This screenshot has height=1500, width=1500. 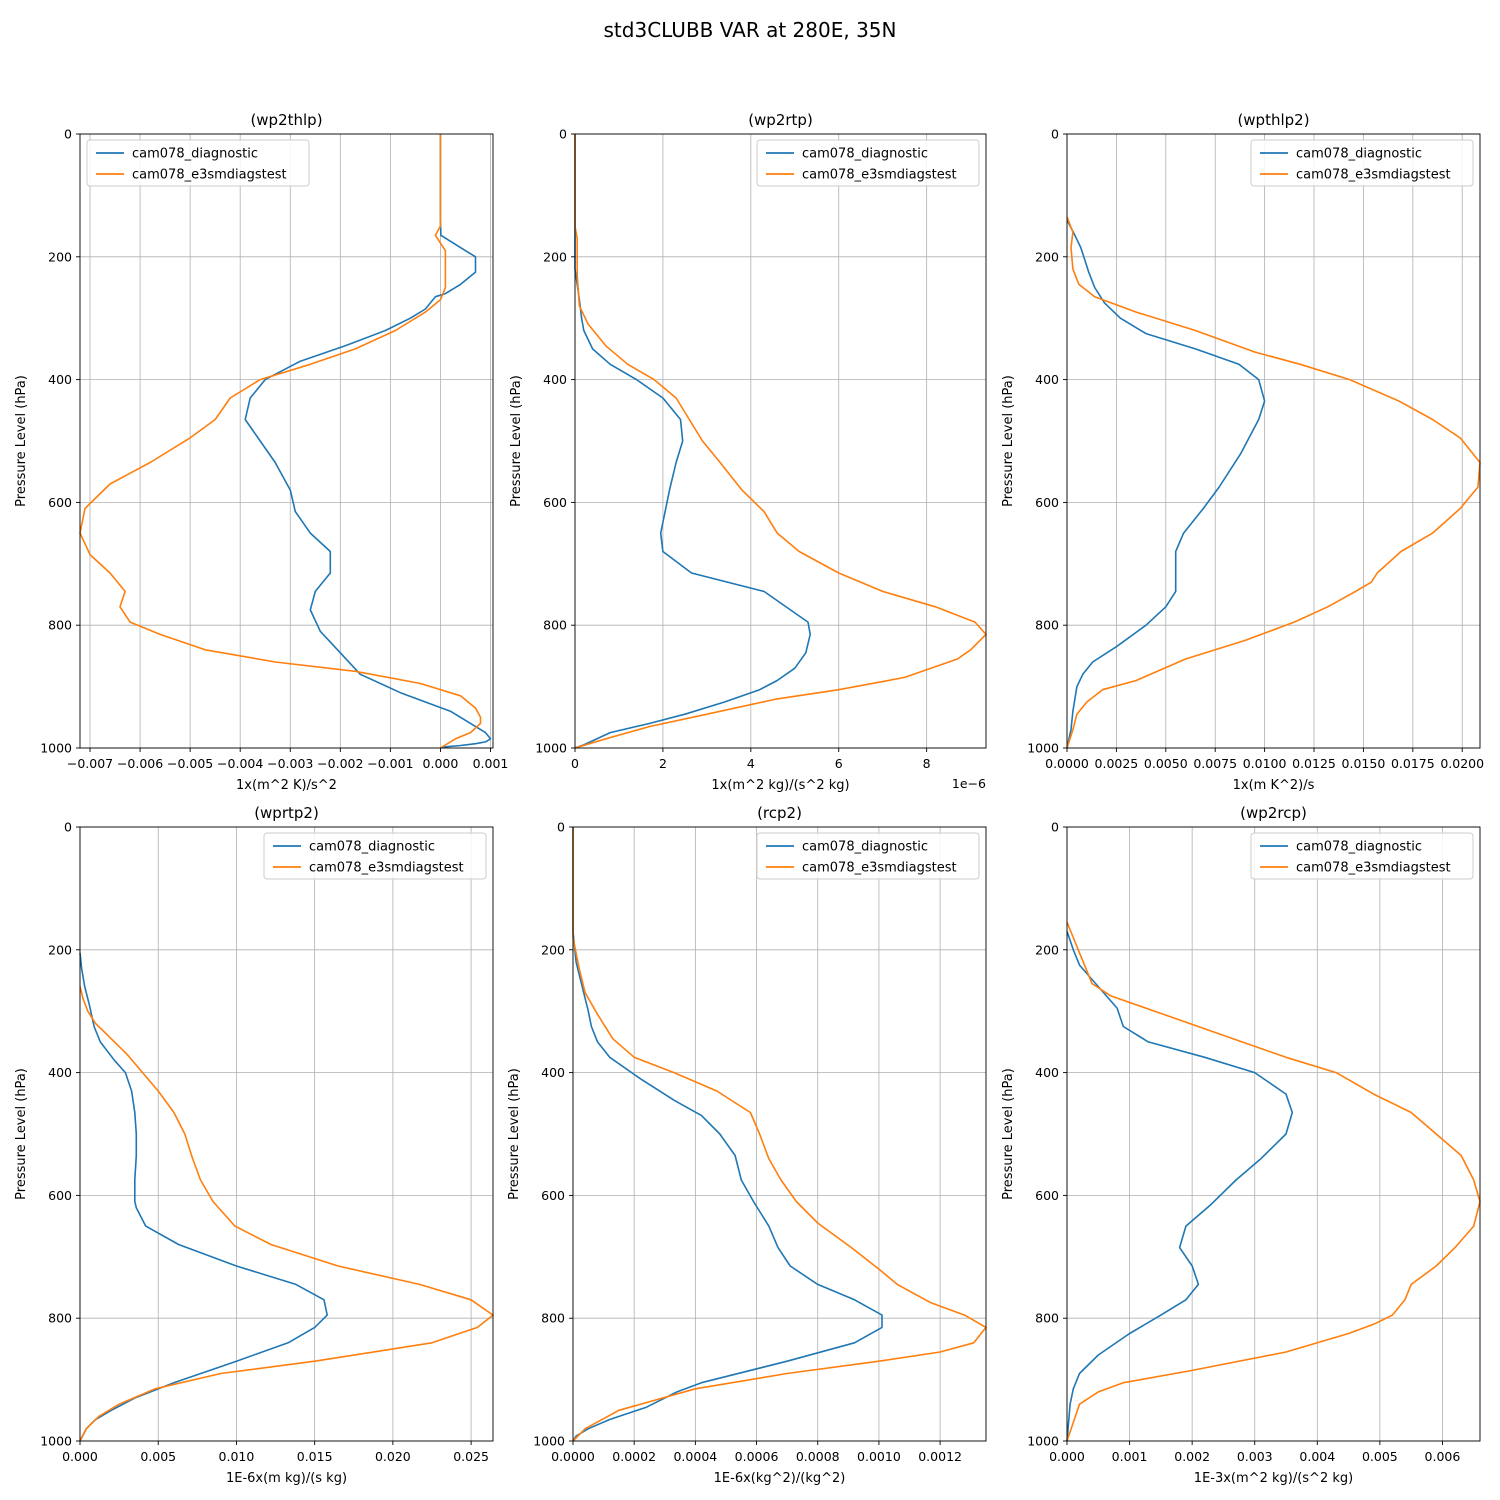 What do you see at coordinates (575, 763) in the screenshot?
I see `x-tick-label: 0` at bounding box center [575, 763].